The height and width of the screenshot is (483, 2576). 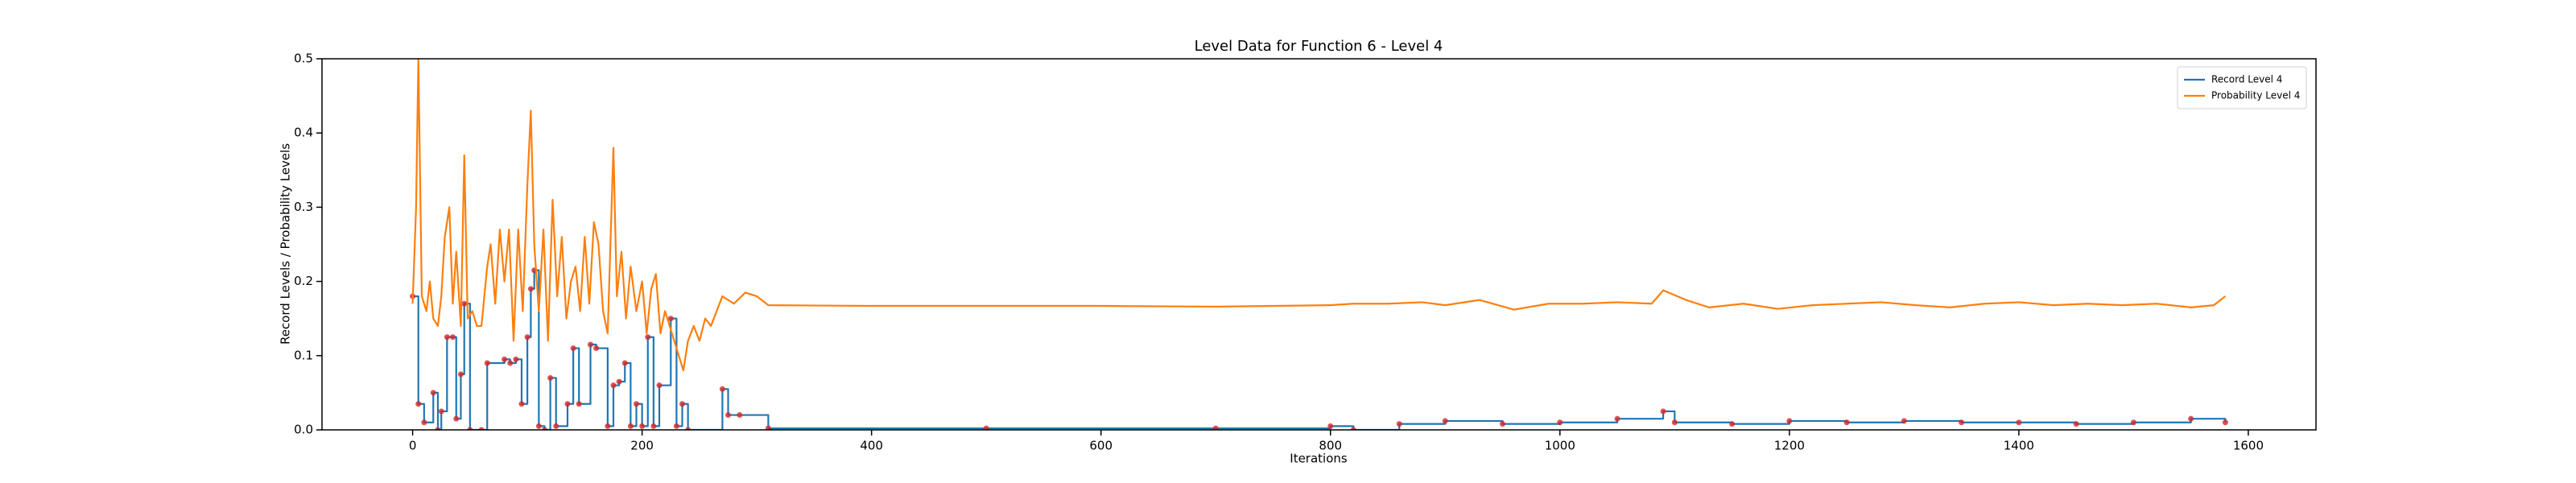 What do you see at coordinates (303, 59) in the screenshot?
I see `y-tick-label: 0.5` at bounding box center [303, 59].